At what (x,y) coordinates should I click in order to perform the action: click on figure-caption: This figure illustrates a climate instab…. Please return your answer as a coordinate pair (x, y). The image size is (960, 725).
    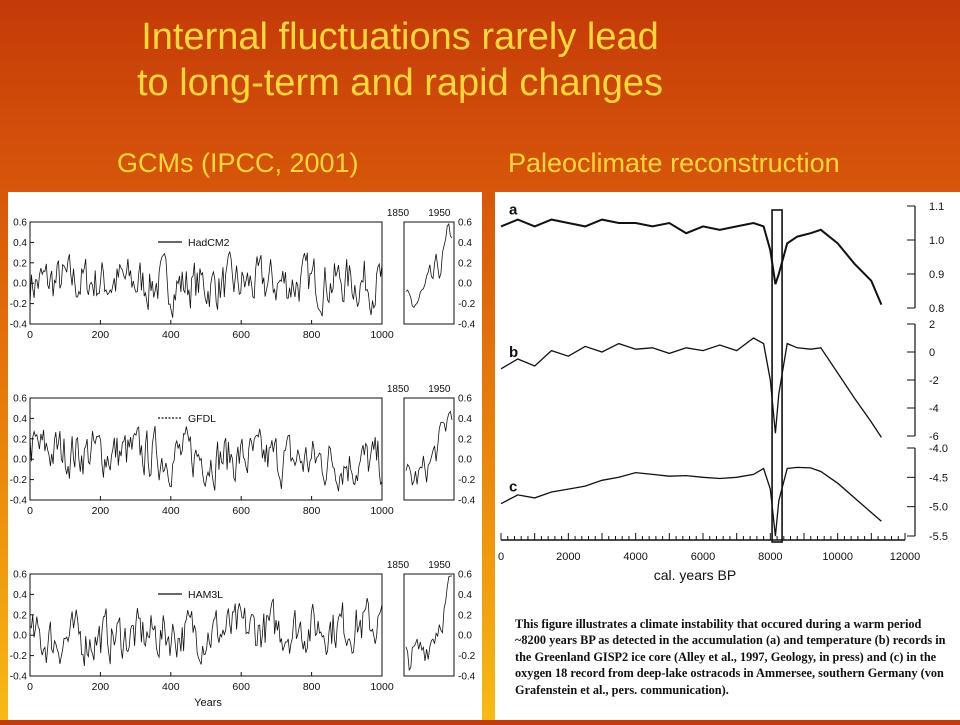
    Looking at the image, I should click on (730, 657).